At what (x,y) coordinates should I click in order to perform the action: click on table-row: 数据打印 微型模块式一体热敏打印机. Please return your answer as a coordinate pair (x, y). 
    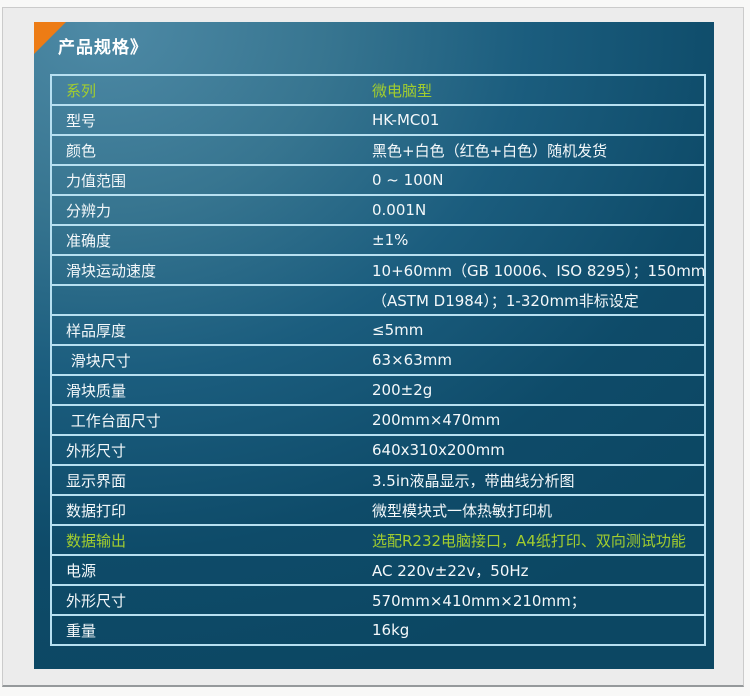
    Looking at the image, I should click on (378, 511).